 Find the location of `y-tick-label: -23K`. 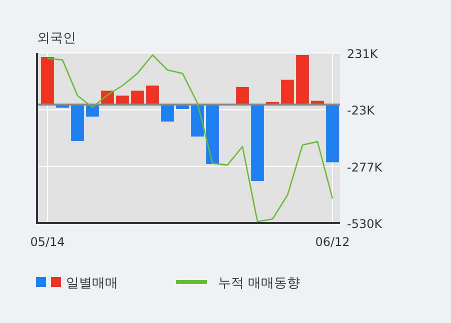

y-tick-label: -23K is located at coordinates (361, 111).